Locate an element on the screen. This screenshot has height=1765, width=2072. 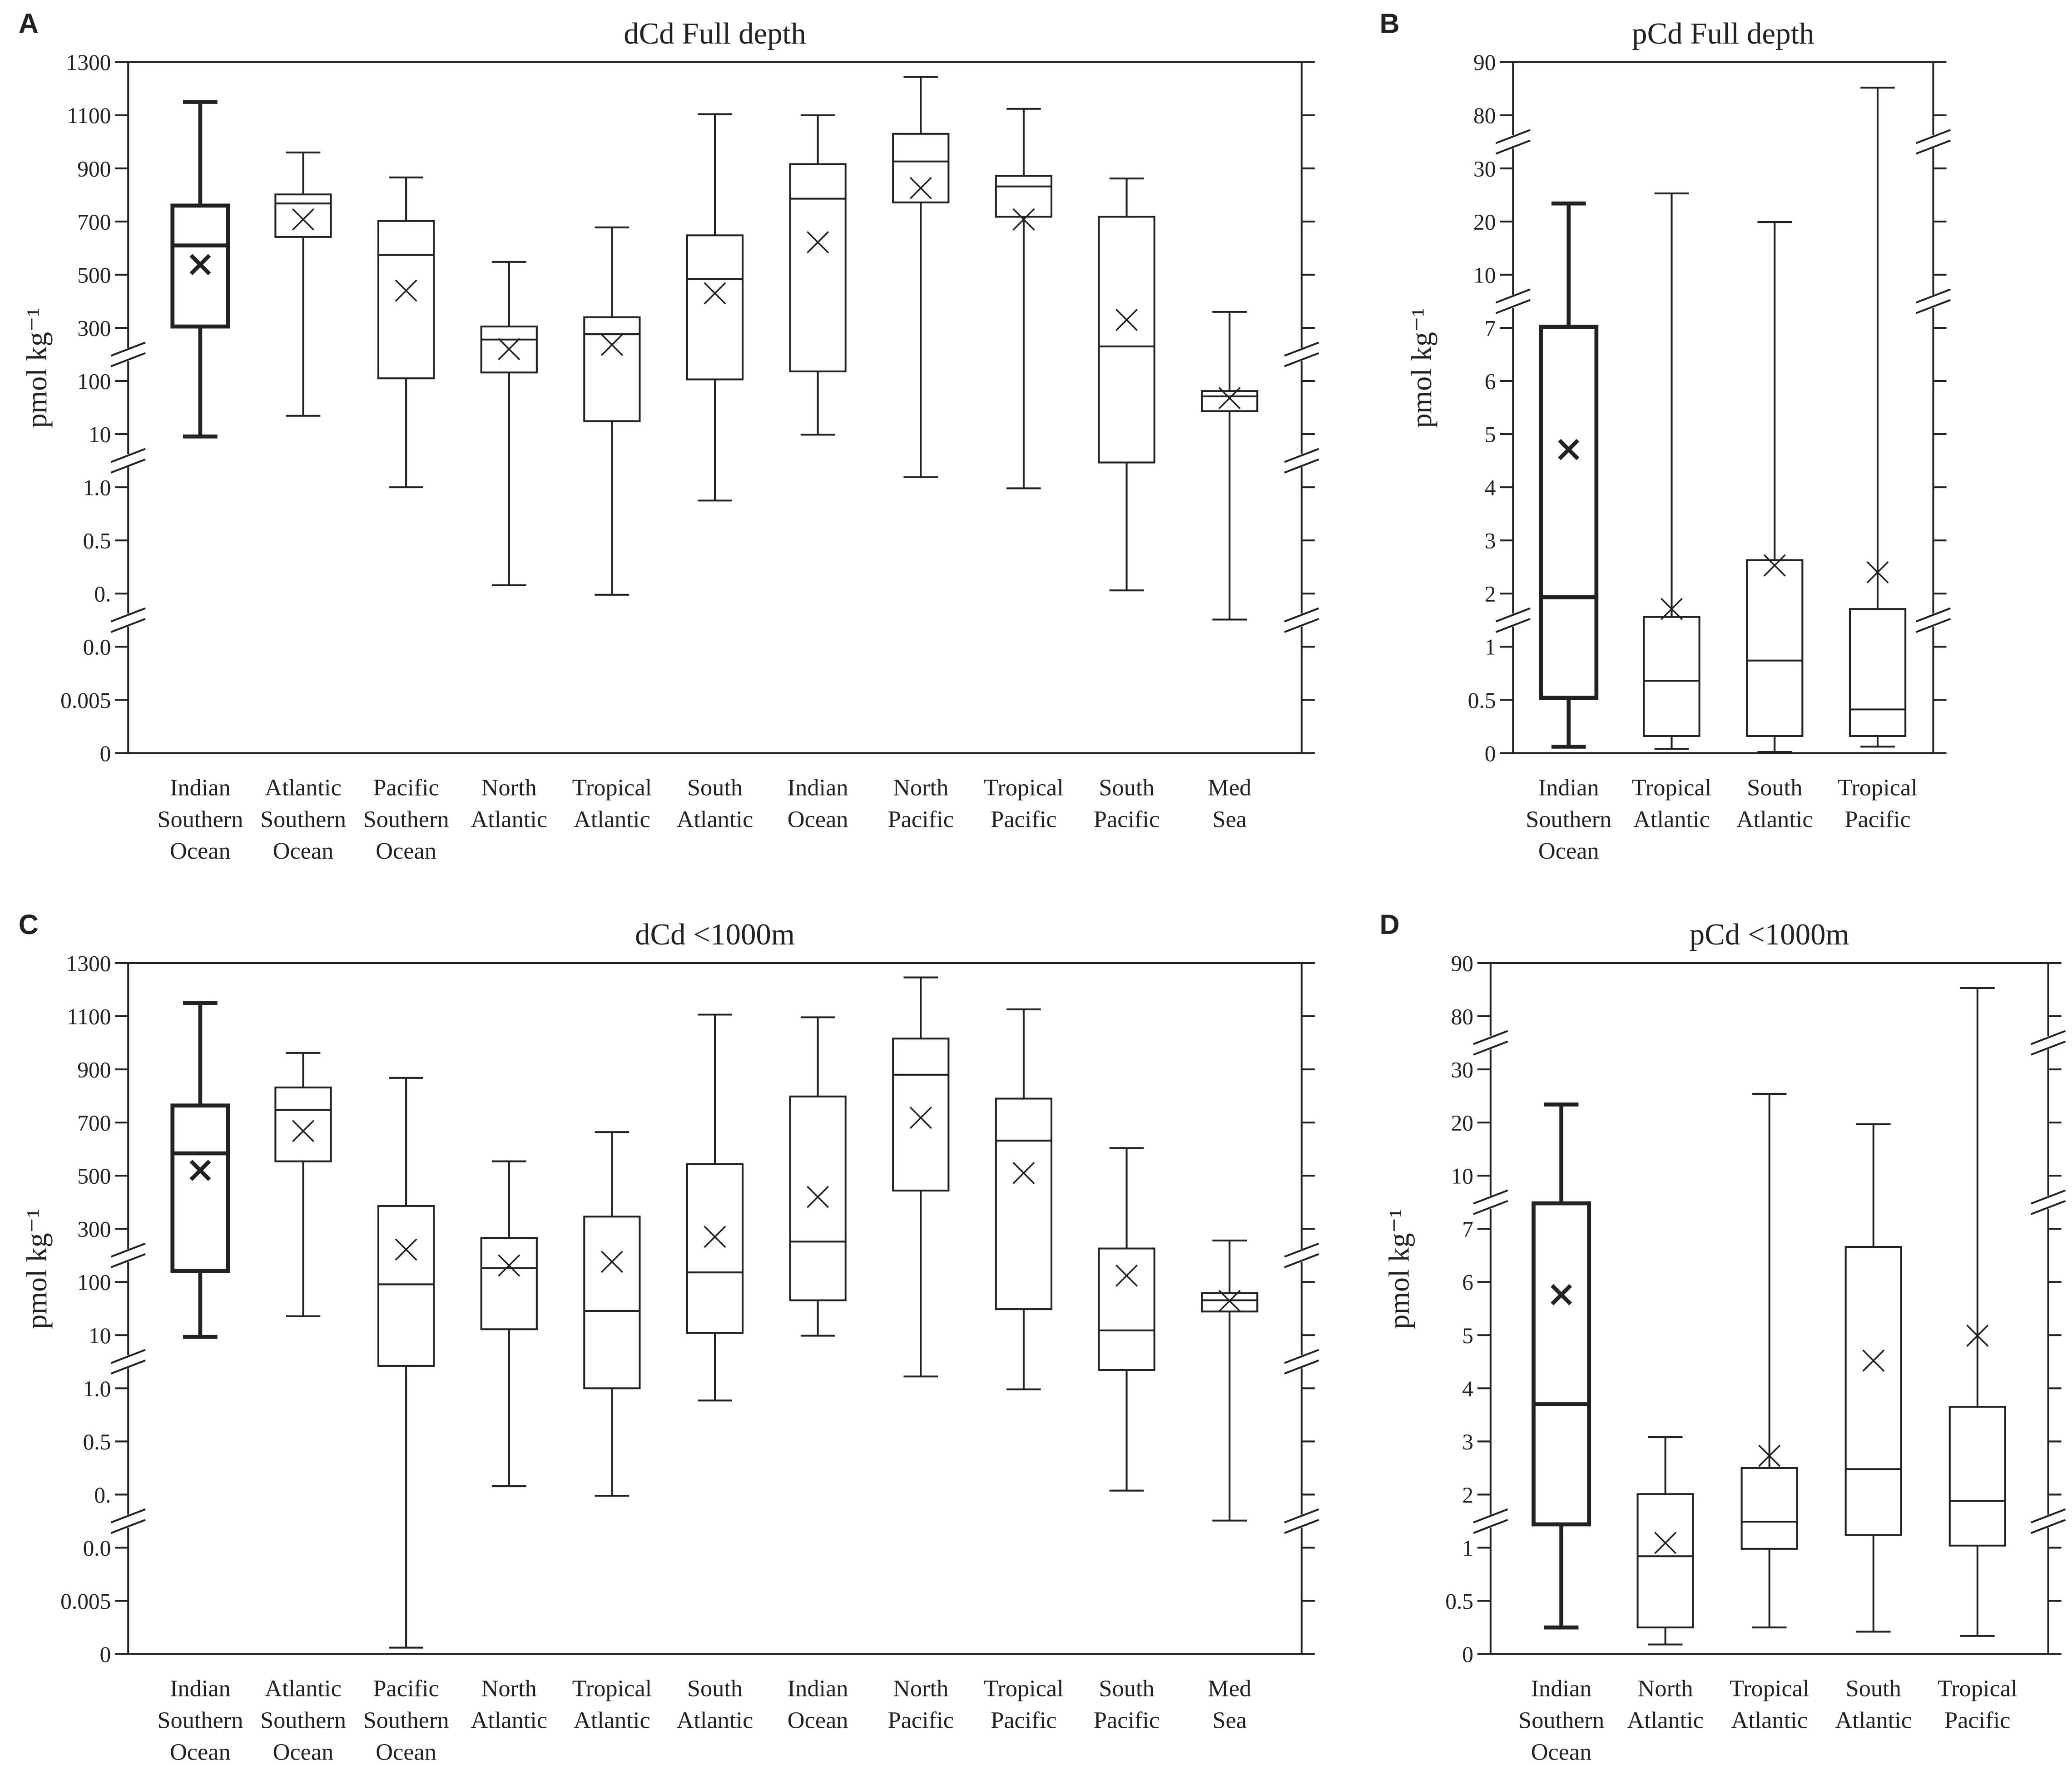
x-tick-label: South Atlantic is located at coordinates (715, 803).